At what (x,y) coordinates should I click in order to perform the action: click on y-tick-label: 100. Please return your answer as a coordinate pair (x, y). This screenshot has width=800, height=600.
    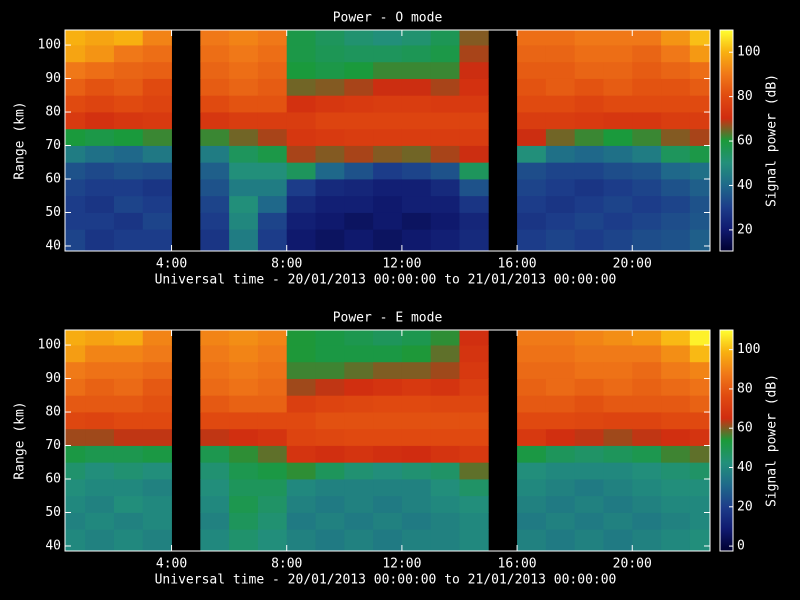
    Looking at the image, I should click on (49, 345).